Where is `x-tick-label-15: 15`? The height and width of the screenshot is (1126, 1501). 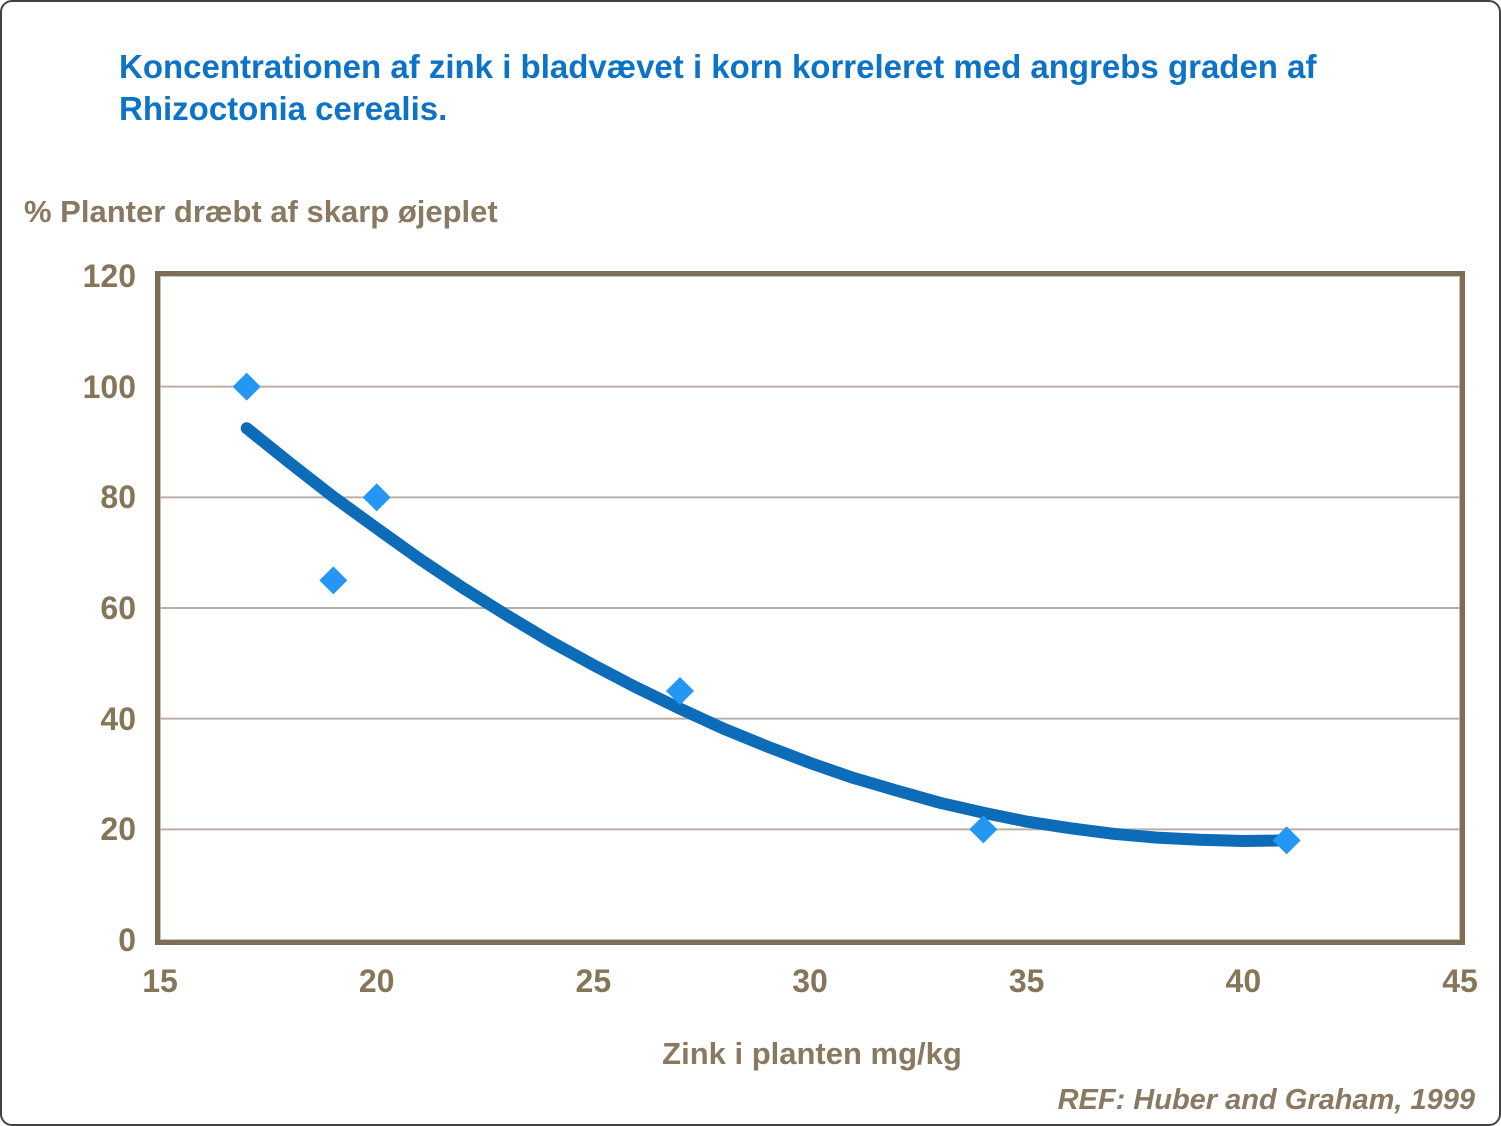
x-tick-label-15: 15 is located at coordinates (160, 981).